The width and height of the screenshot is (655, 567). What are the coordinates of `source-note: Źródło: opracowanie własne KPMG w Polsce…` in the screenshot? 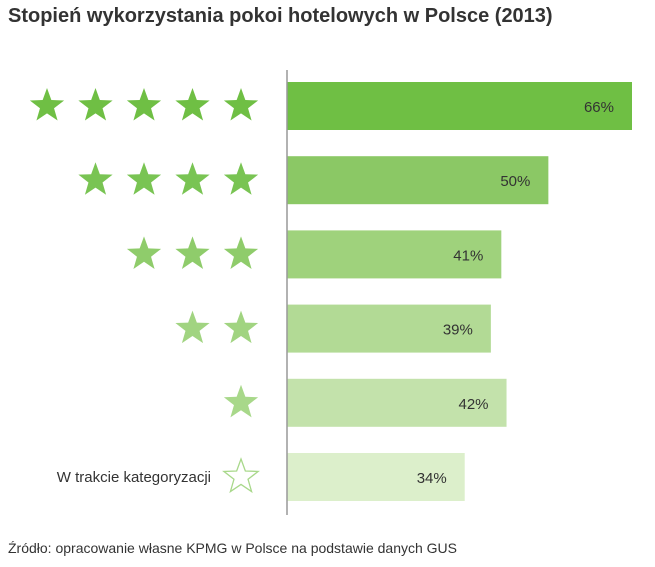 It's located at (232, 548).